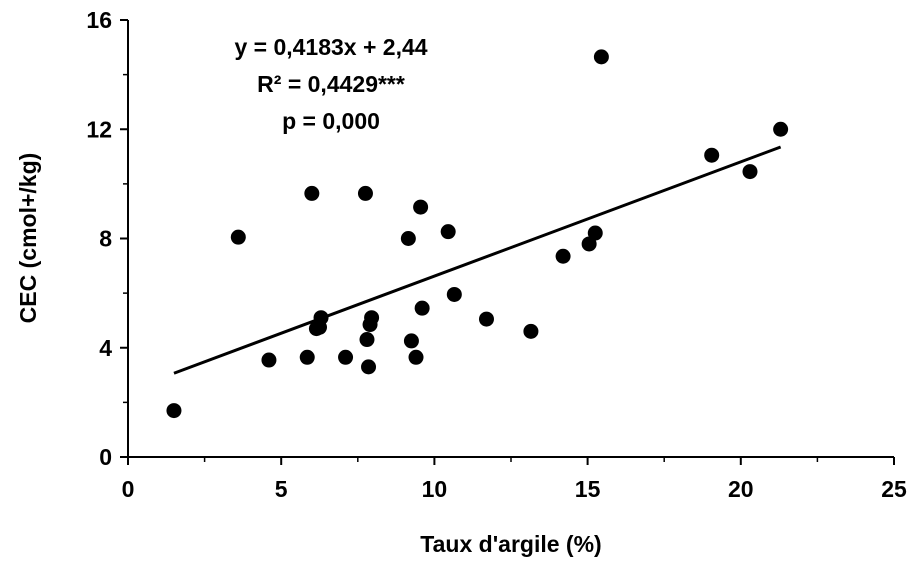 The image size is (922, 564). I want to click on x-tick-label: 5, so click(281, 489).